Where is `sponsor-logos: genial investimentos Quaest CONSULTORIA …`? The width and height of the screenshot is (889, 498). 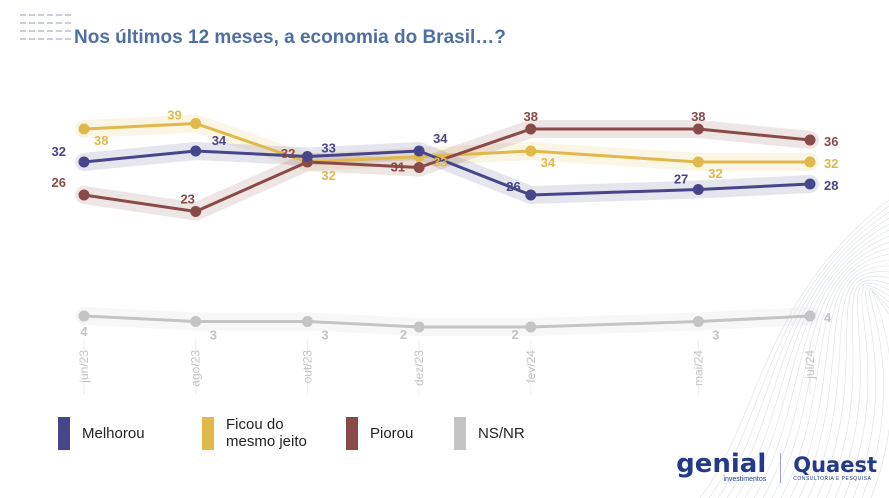 sponsor-logos: genial investimentos Quaest CONSULTORIA … is located at coordinates (776, 466).